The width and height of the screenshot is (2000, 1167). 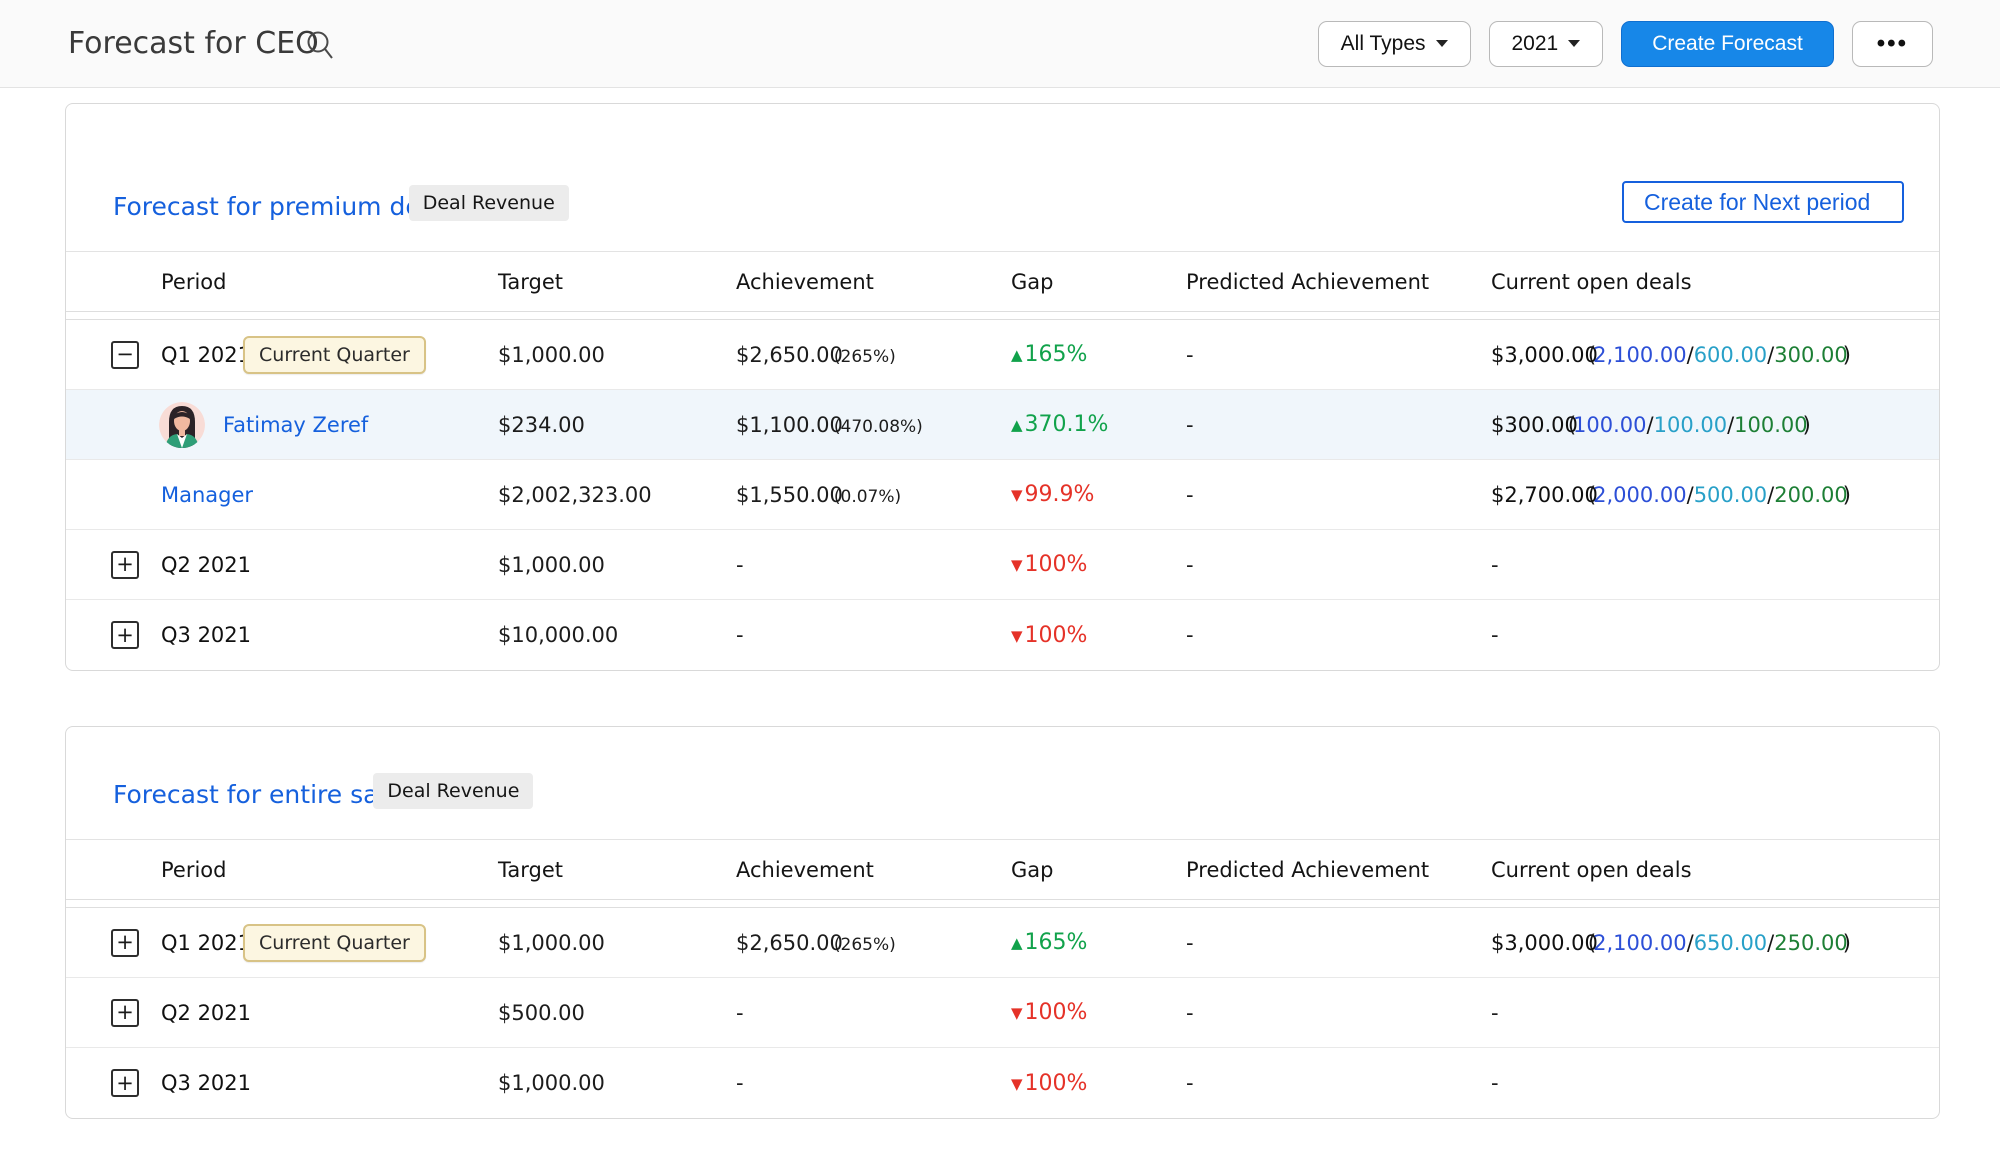 What do you see at coordinates (558, 635) in the screenshot?
I see `target-value: $10,000.00` at bounding box center [558, 635].